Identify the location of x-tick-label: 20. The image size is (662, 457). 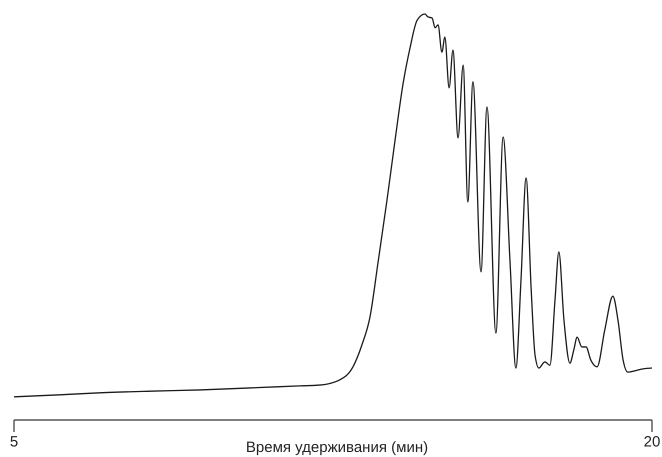
(652, 442).